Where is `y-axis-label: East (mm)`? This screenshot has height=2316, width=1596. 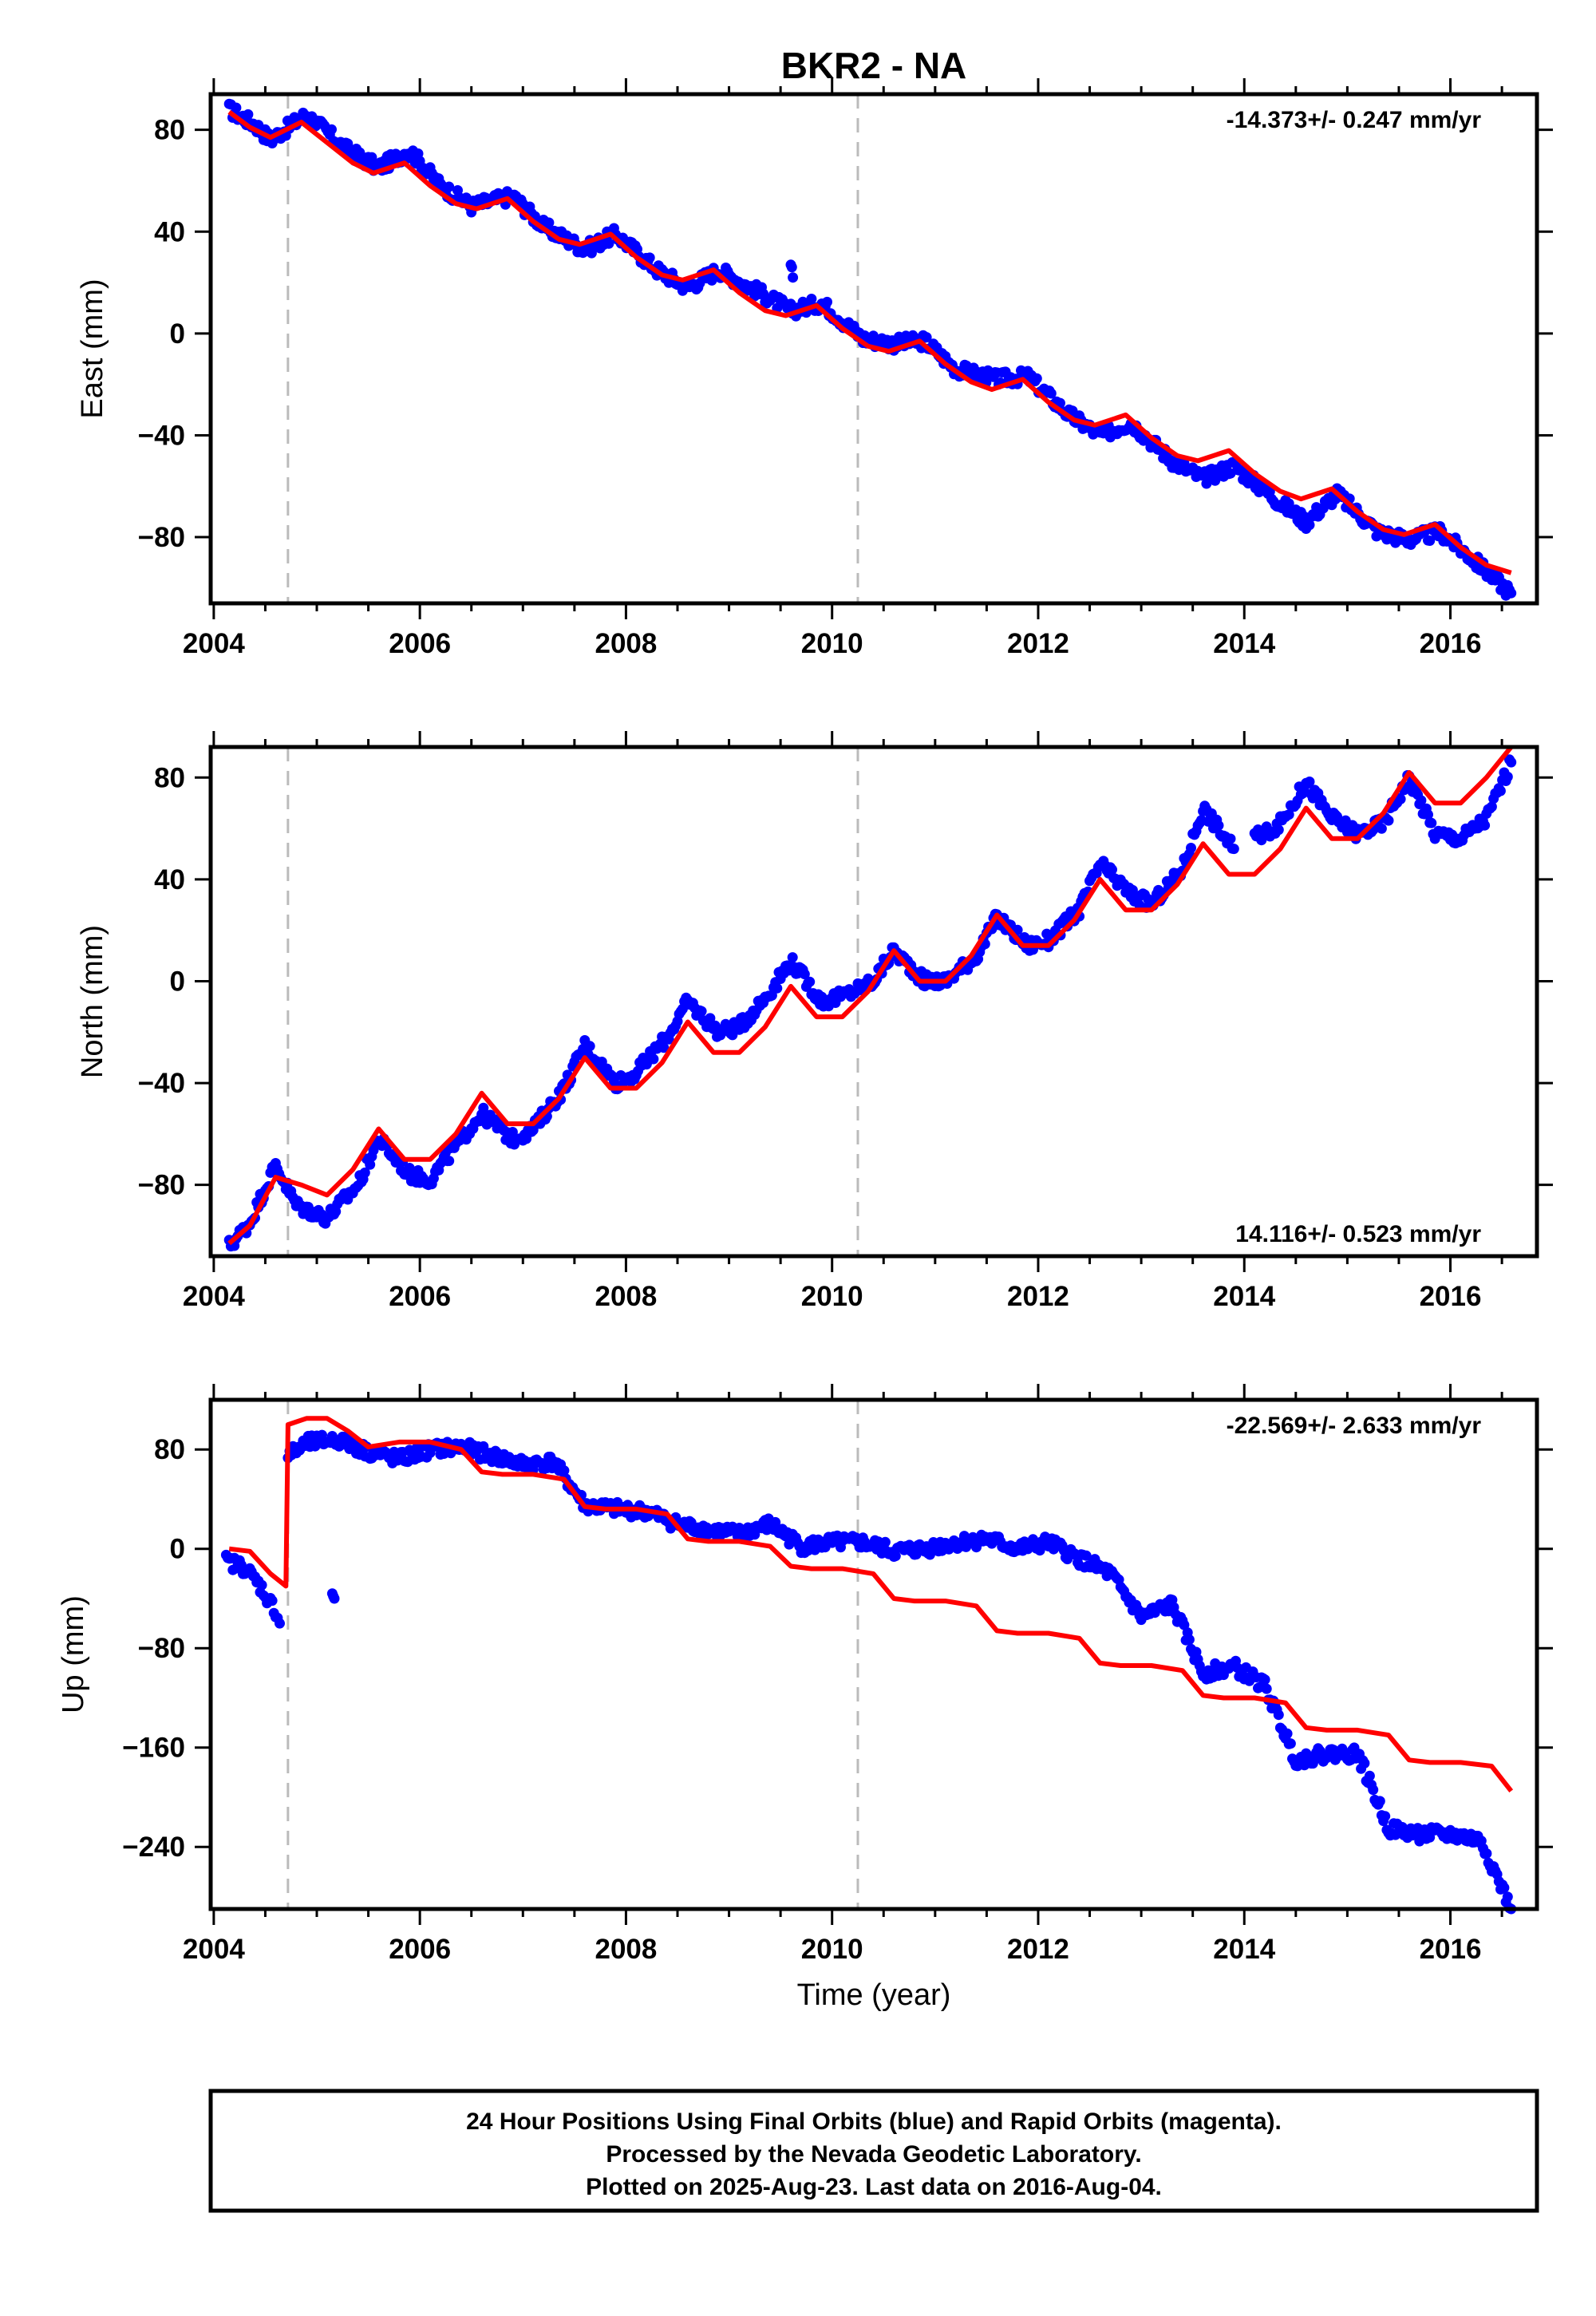
y-axis-label: East (mm) is located at coordinates (92, 348).